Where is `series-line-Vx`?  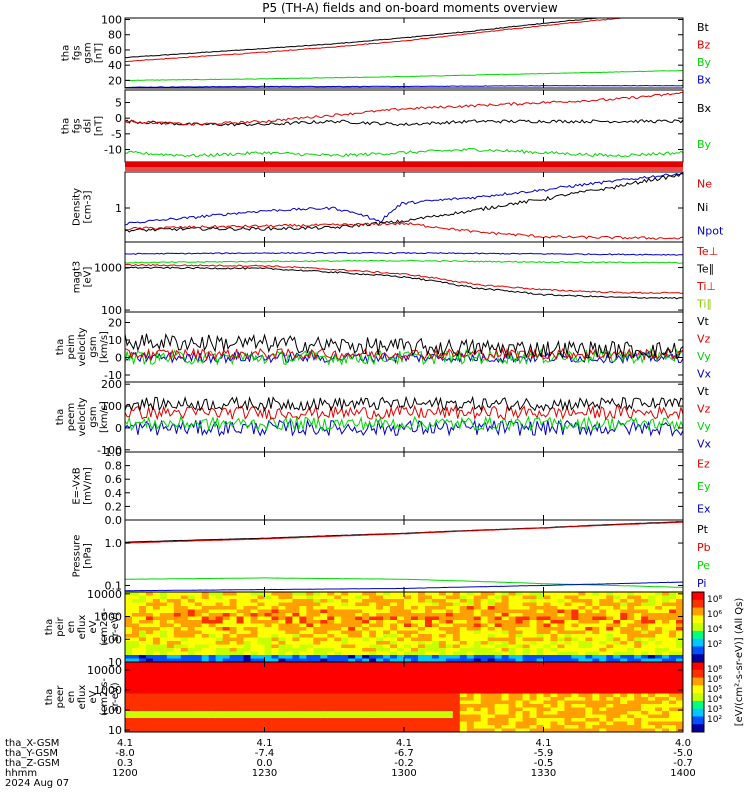
series-line-Vx is located at coordinates (404, 427).